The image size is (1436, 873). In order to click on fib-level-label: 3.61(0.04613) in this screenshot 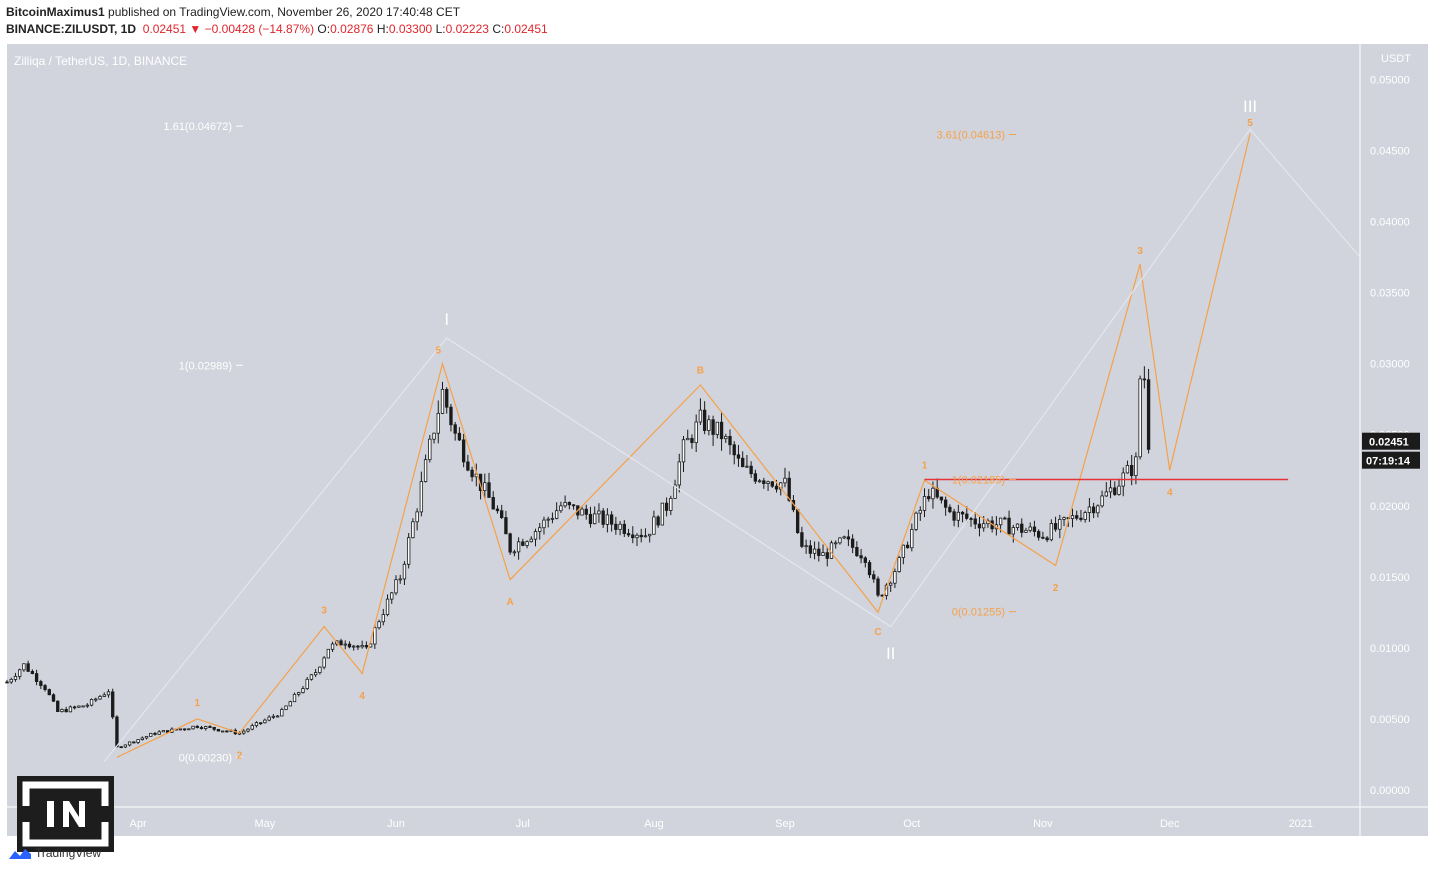, I will do `click(971, 136)`.